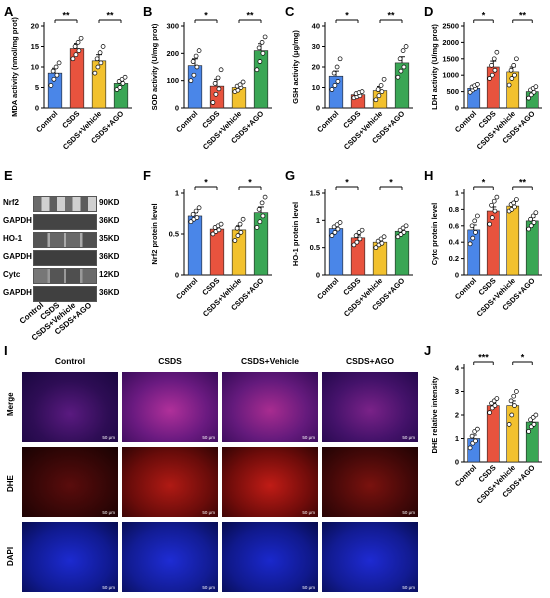 The width and height of the screenshot is (550, 598). Describe the element at coordinates (434, 234) in the screenshot. I see `y-axis-label: Cytc protein level` at that location.